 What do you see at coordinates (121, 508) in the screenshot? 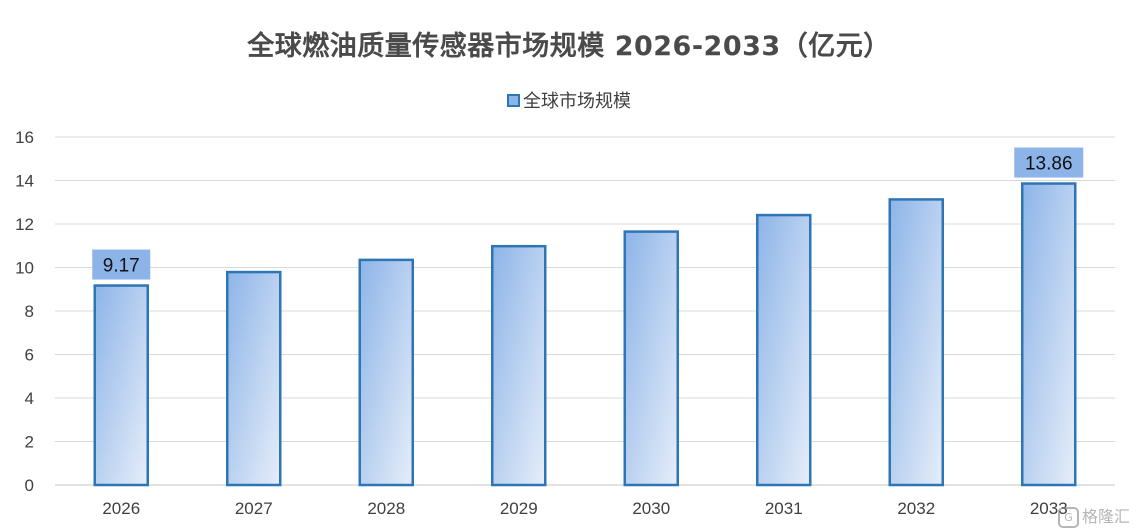
I see `x-tick-label: 2026` at bounding box center [121, 508].